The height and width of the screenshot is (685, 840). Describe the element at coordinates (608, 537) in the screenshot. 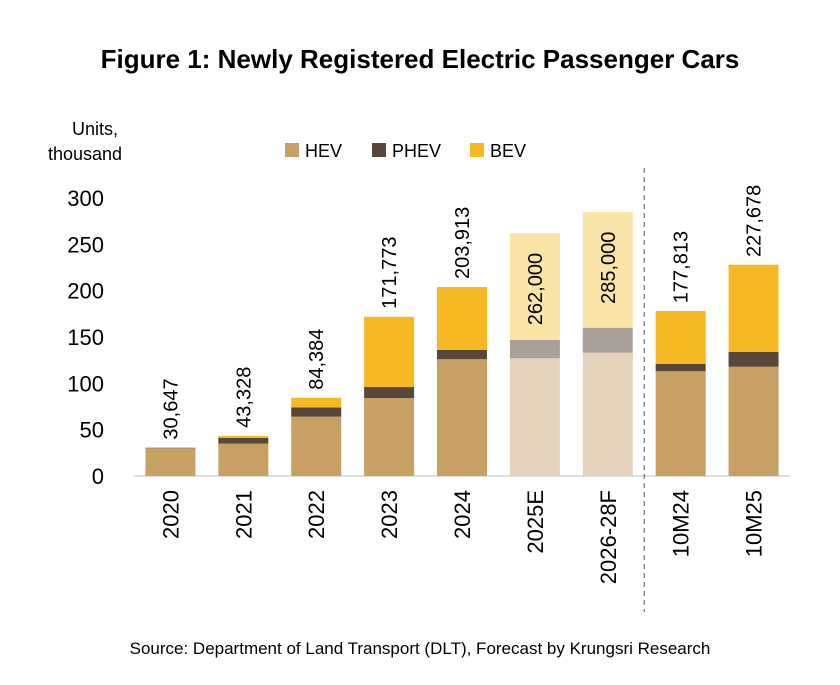

I see `x-tick-label: 2026-28F` at that location.